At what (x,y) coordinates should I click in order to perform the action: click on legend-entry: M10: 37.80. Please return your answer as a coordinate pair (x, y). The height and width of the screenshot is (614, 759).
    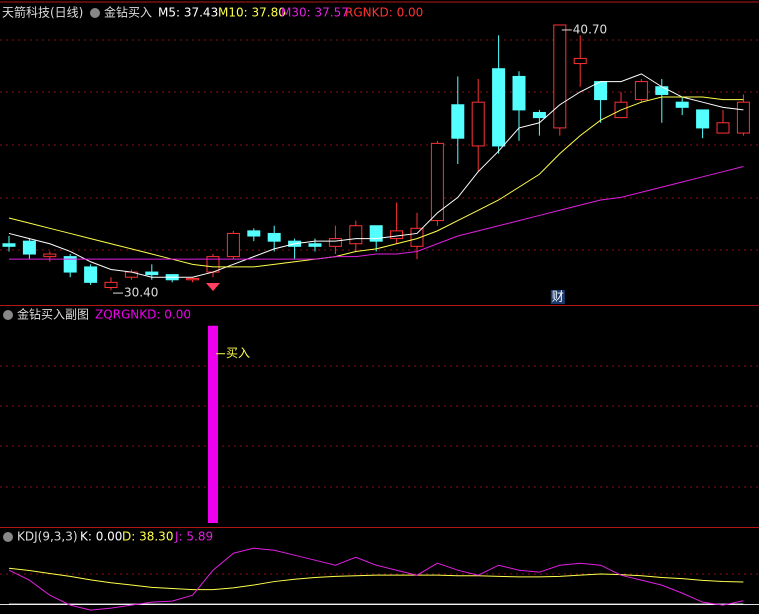
    Looking at the image, I should click on (252, 13).